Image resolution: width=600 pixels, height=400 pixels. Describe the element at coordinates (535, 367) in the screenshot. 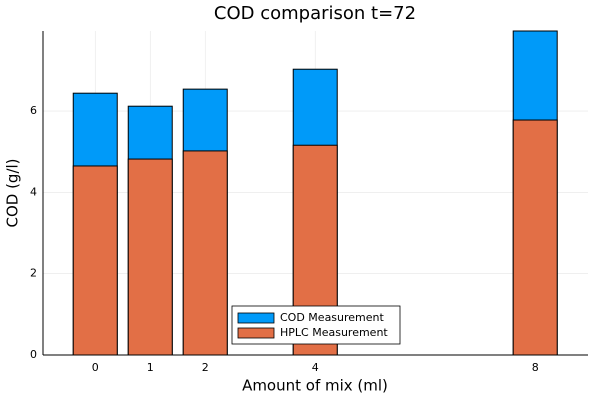

I see `x-tick-label: 8` at that location.